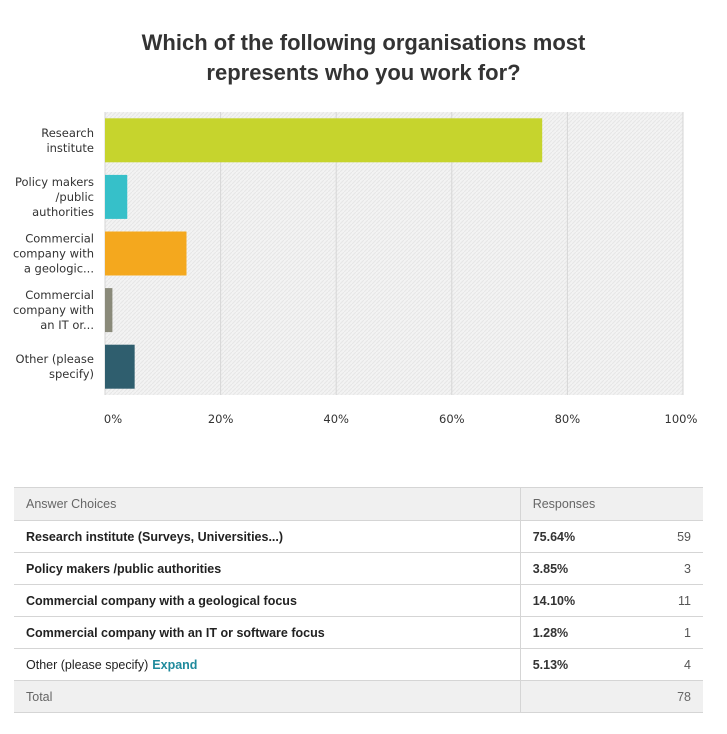 Image resolution: width=727 pixels, height=734 pixels. What do you see at coordinates (663, 568) in the screenshot?
I see `row-count: 3` at bounding box center [663, 568].